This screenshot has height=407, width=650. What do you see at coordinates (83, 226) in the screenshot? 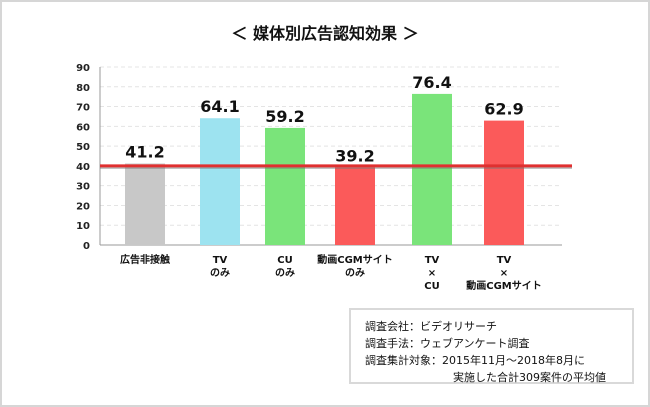
I see `y-tick-label: 10` at bounding box center [83, 226].